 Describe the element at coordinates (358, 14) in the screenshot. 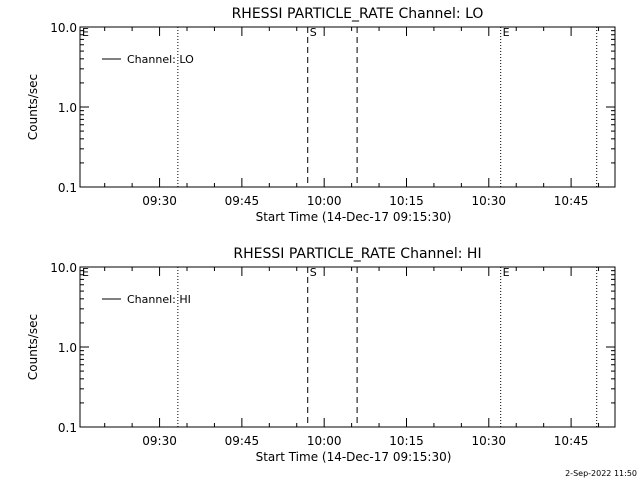

I see `chart-title: RHESSI PARTICLE_RATE Channel: LO` at that location.